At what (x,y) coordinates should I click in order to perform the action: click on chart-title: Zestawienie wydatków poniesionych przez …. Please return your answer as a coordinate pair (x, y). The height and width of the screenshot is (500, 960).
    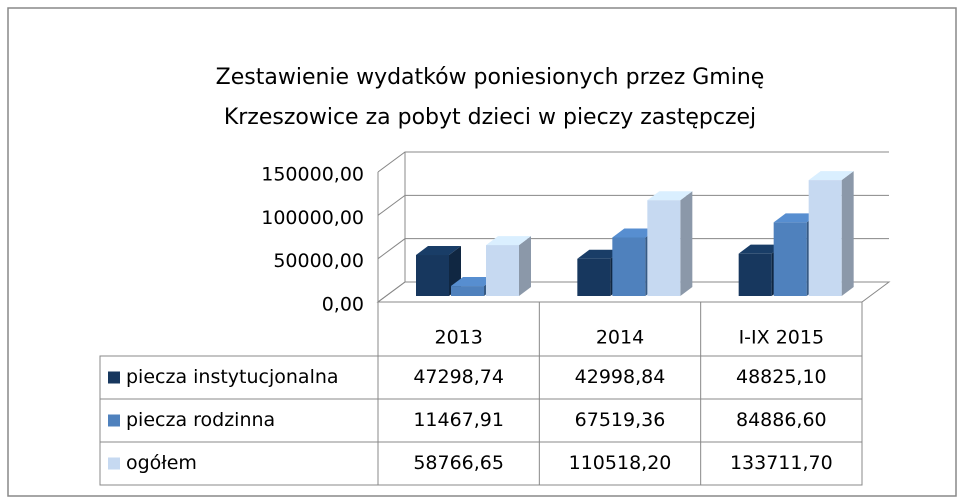
    Looking at the image, I should click on (490, 77).